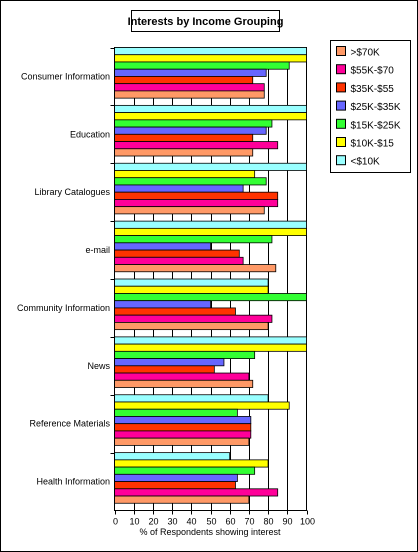  I want to click on category-label: Library Catalogues, so click(72, 192).